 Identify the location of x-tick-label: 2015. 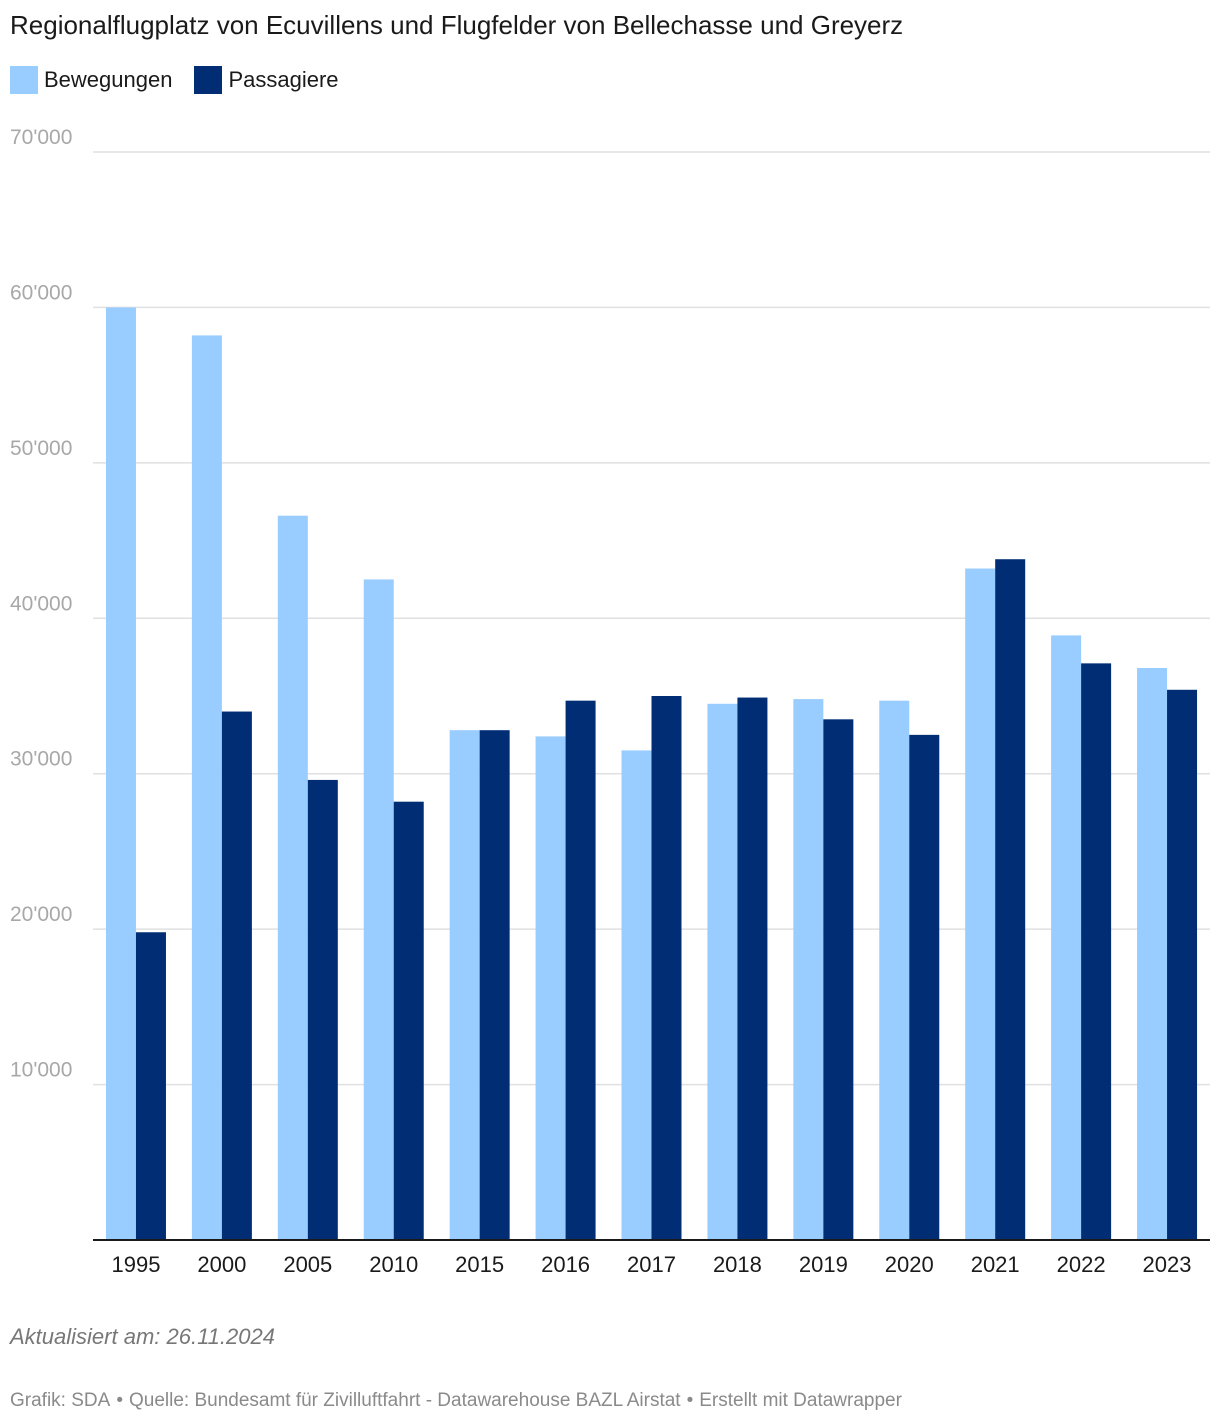
(479, 1264).